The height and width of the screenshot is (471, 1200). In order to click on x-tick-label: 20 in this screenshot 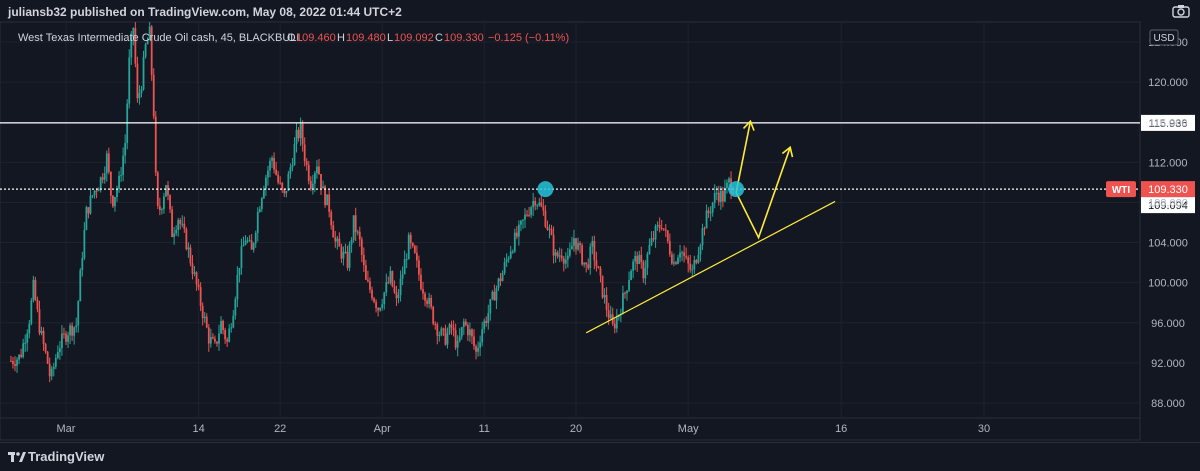, I will do `click(576, 429)`.